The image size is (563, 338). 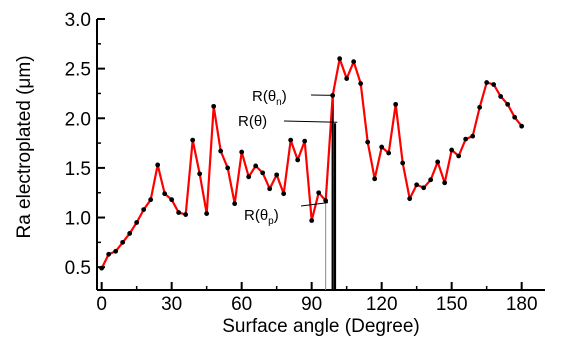 What do you see at coordinates (288, 157) in the screenshot?
I see `annotations: R(θn) R(θ) R(θp)` at bounding box center [288, 157].